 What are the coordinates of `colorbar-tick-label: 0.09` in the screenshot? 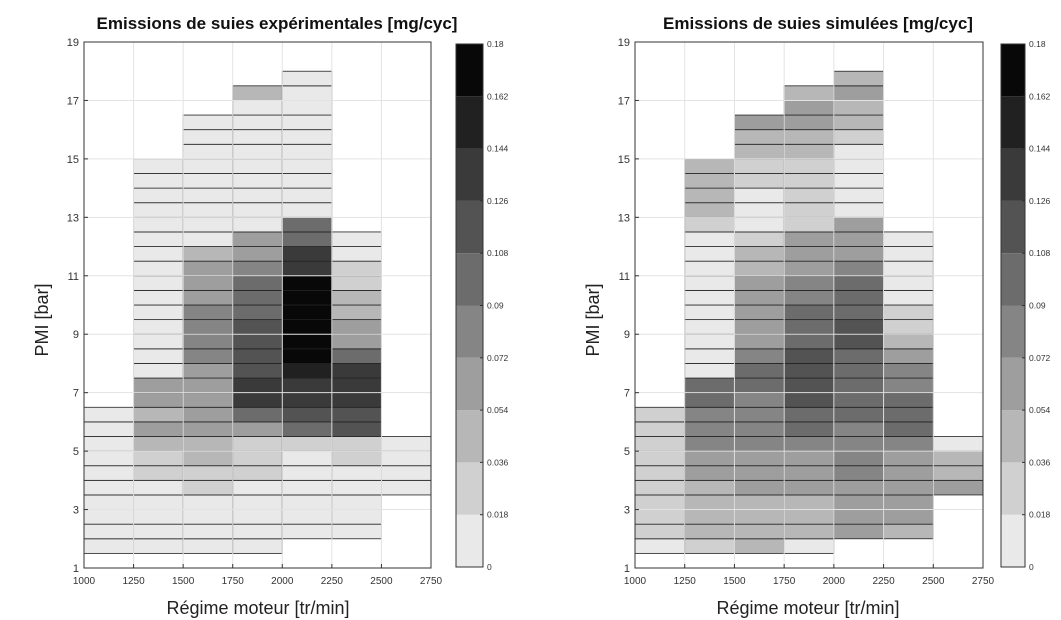 It's located at (1037, 306).